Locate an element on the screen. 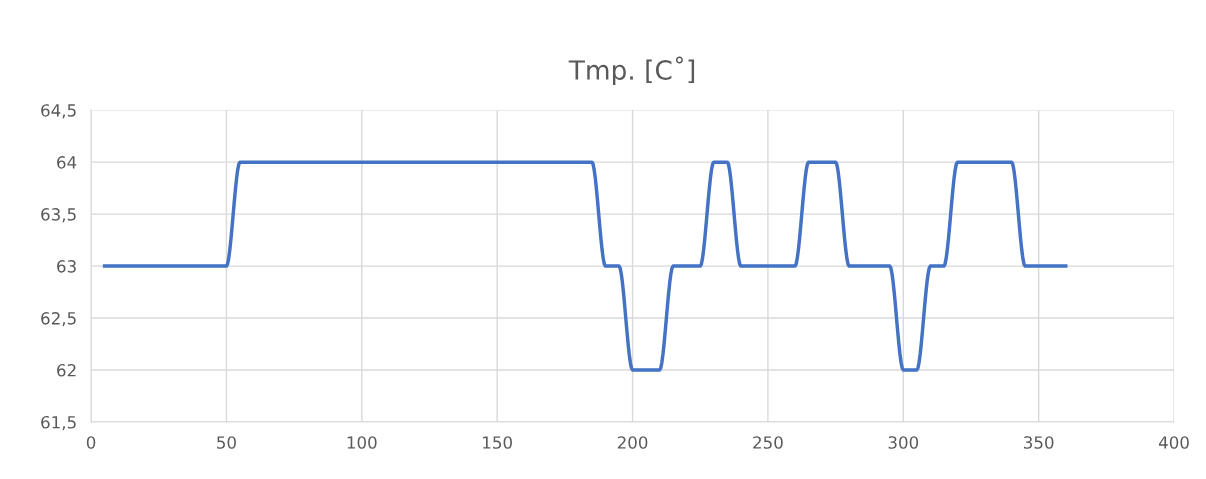 This screenshot has width=1206, height=479. y-tick-label: 63 is located at coordinates (66, 266).